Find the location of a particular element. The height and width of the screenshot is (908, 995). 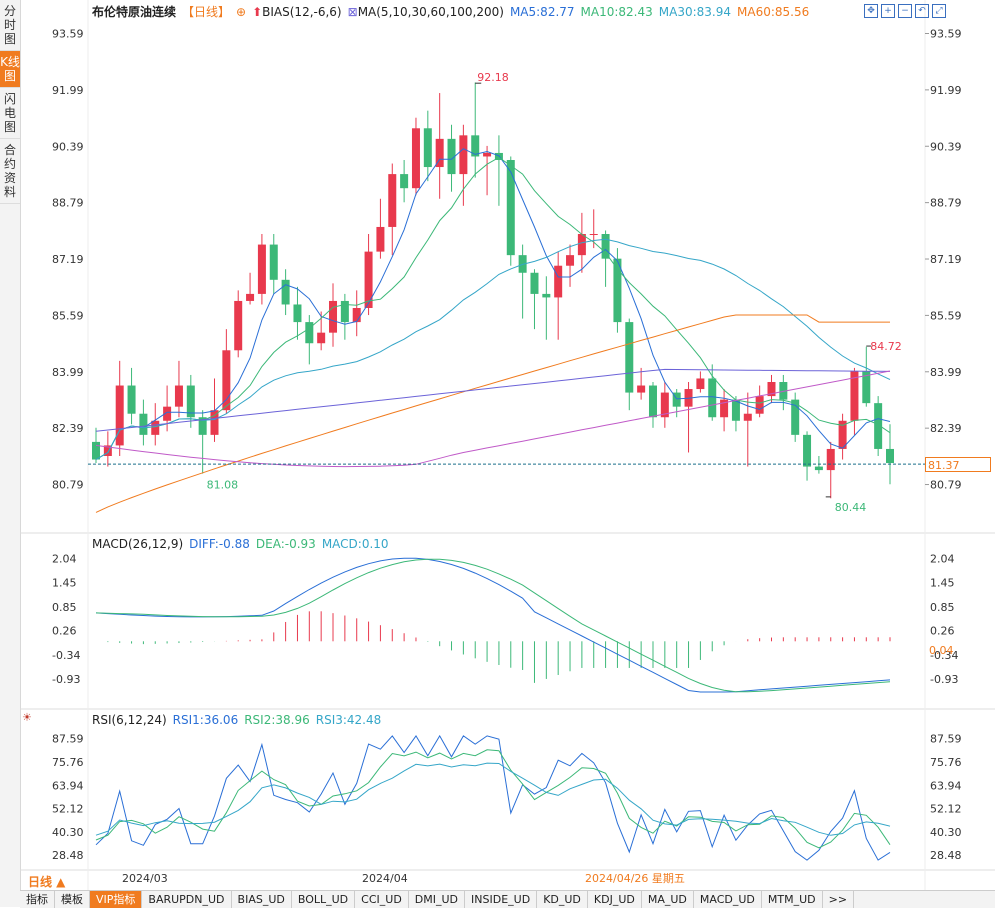

up-arrow-icon: ⬆ is located at coordinates (257, 12).